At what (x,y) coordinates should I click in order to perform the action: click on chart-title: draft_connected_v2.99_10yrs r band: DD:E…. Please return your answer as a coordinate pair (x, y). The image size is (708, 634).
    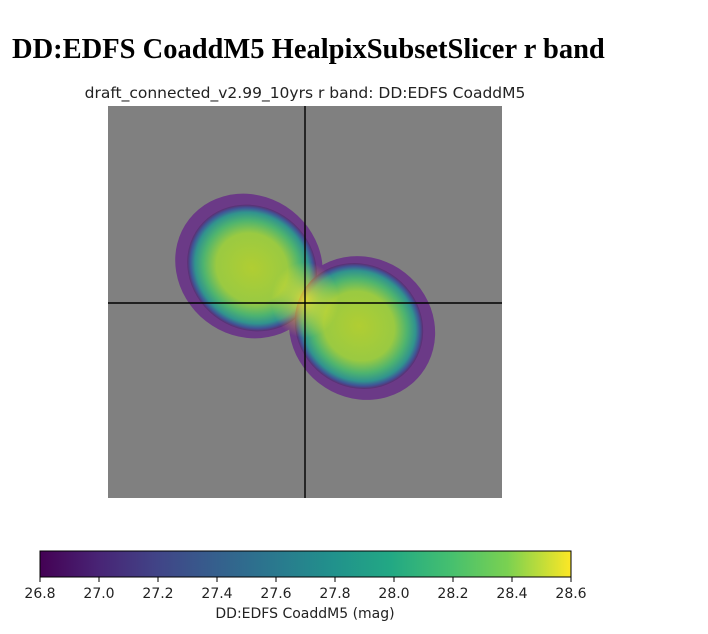
    Looking at the image, I should click on (305, 93).